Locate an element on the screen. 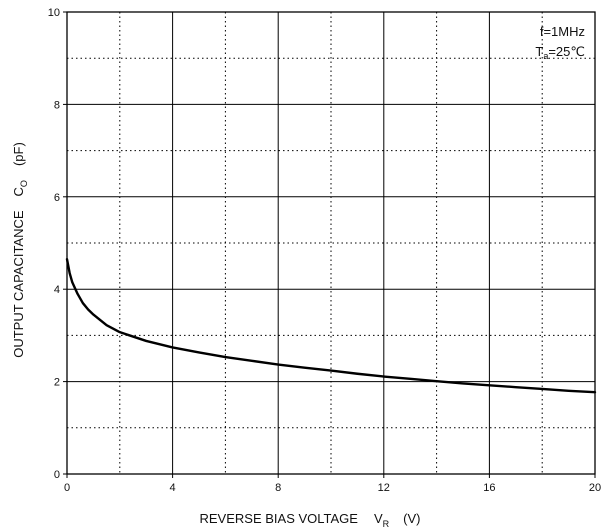 This screenshot has width=605, height=529. temperature-annotation: Ta=25℃ is located at coordinates (560, 52).